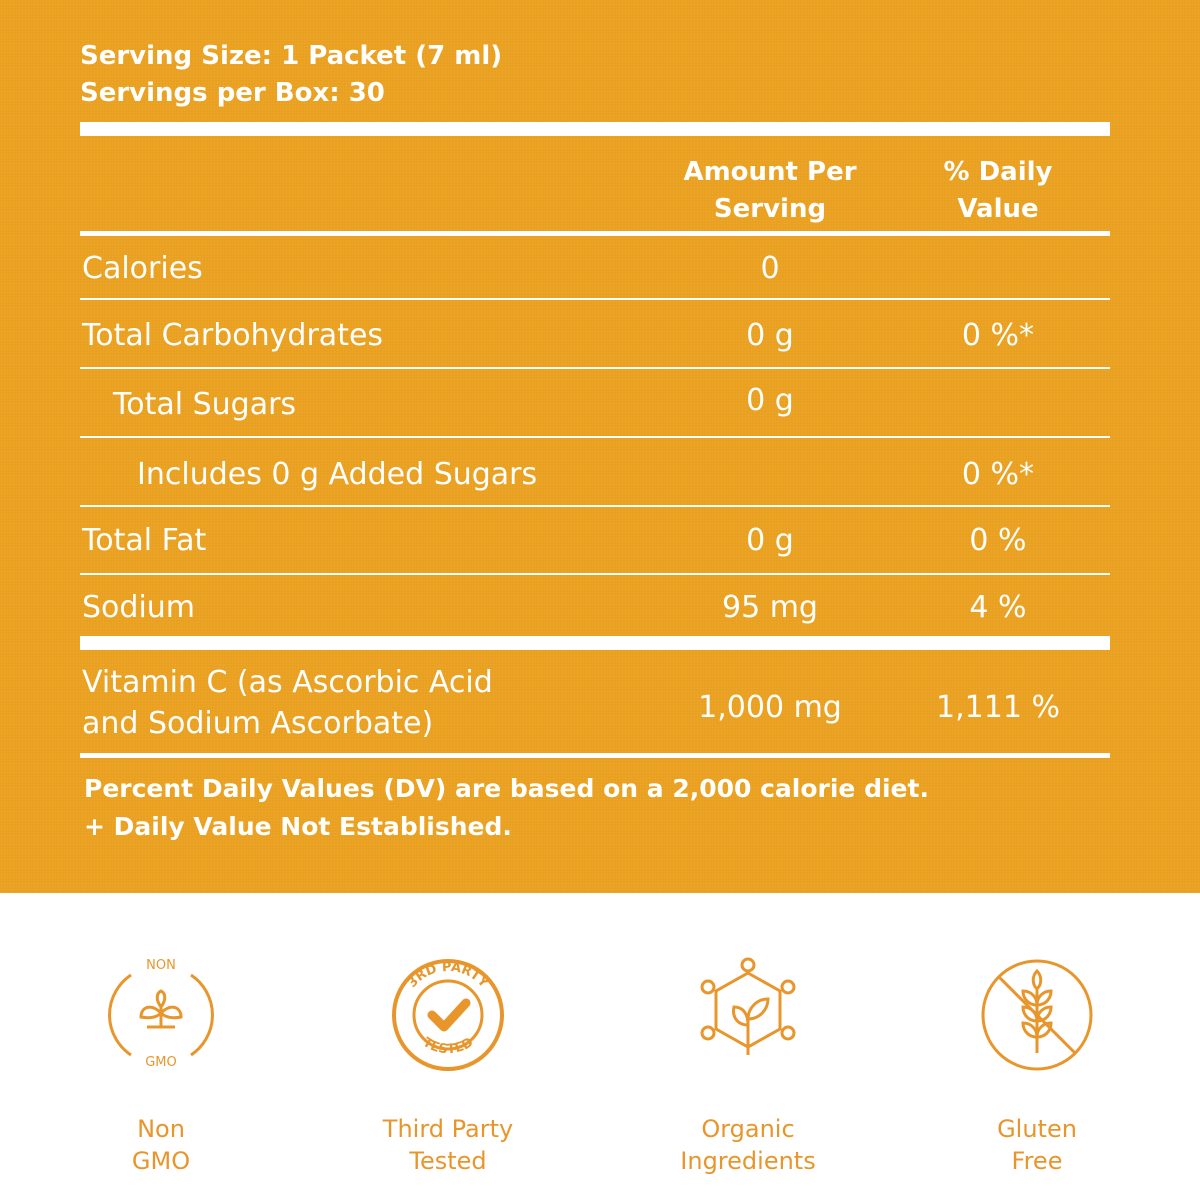 This screenshot has width=1200, height=1200. I want to click on row-label-added-sugars: Includes 0 g Added Sugars, so click(337, 474).